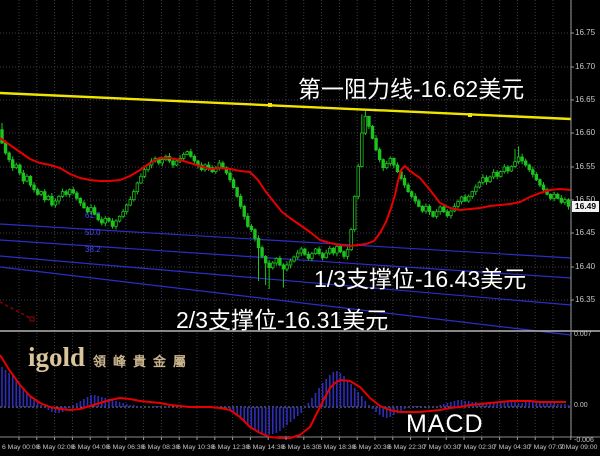 The image size is (600, 456). Describe the element at coordinates (372, 447) in the screenshot. I see `time-axis-label: 6 May 20:30` at that location.